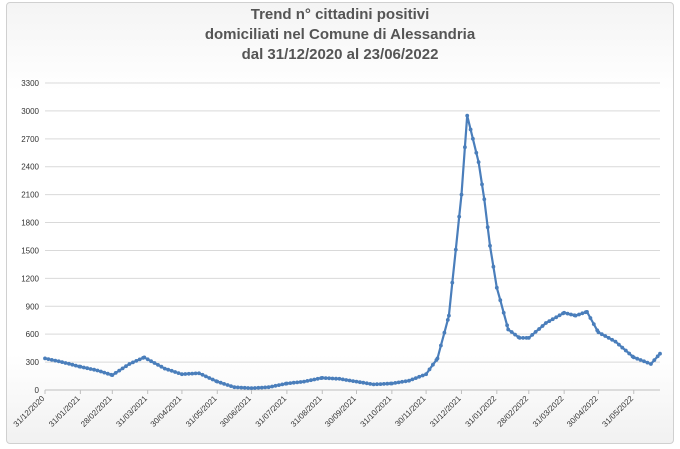 The width and height of the screenshot is (680, 449). Describe the element at coordinates (306, 411) in the screenshot. I see `x-tick-label: 31/08/2021` at that location.